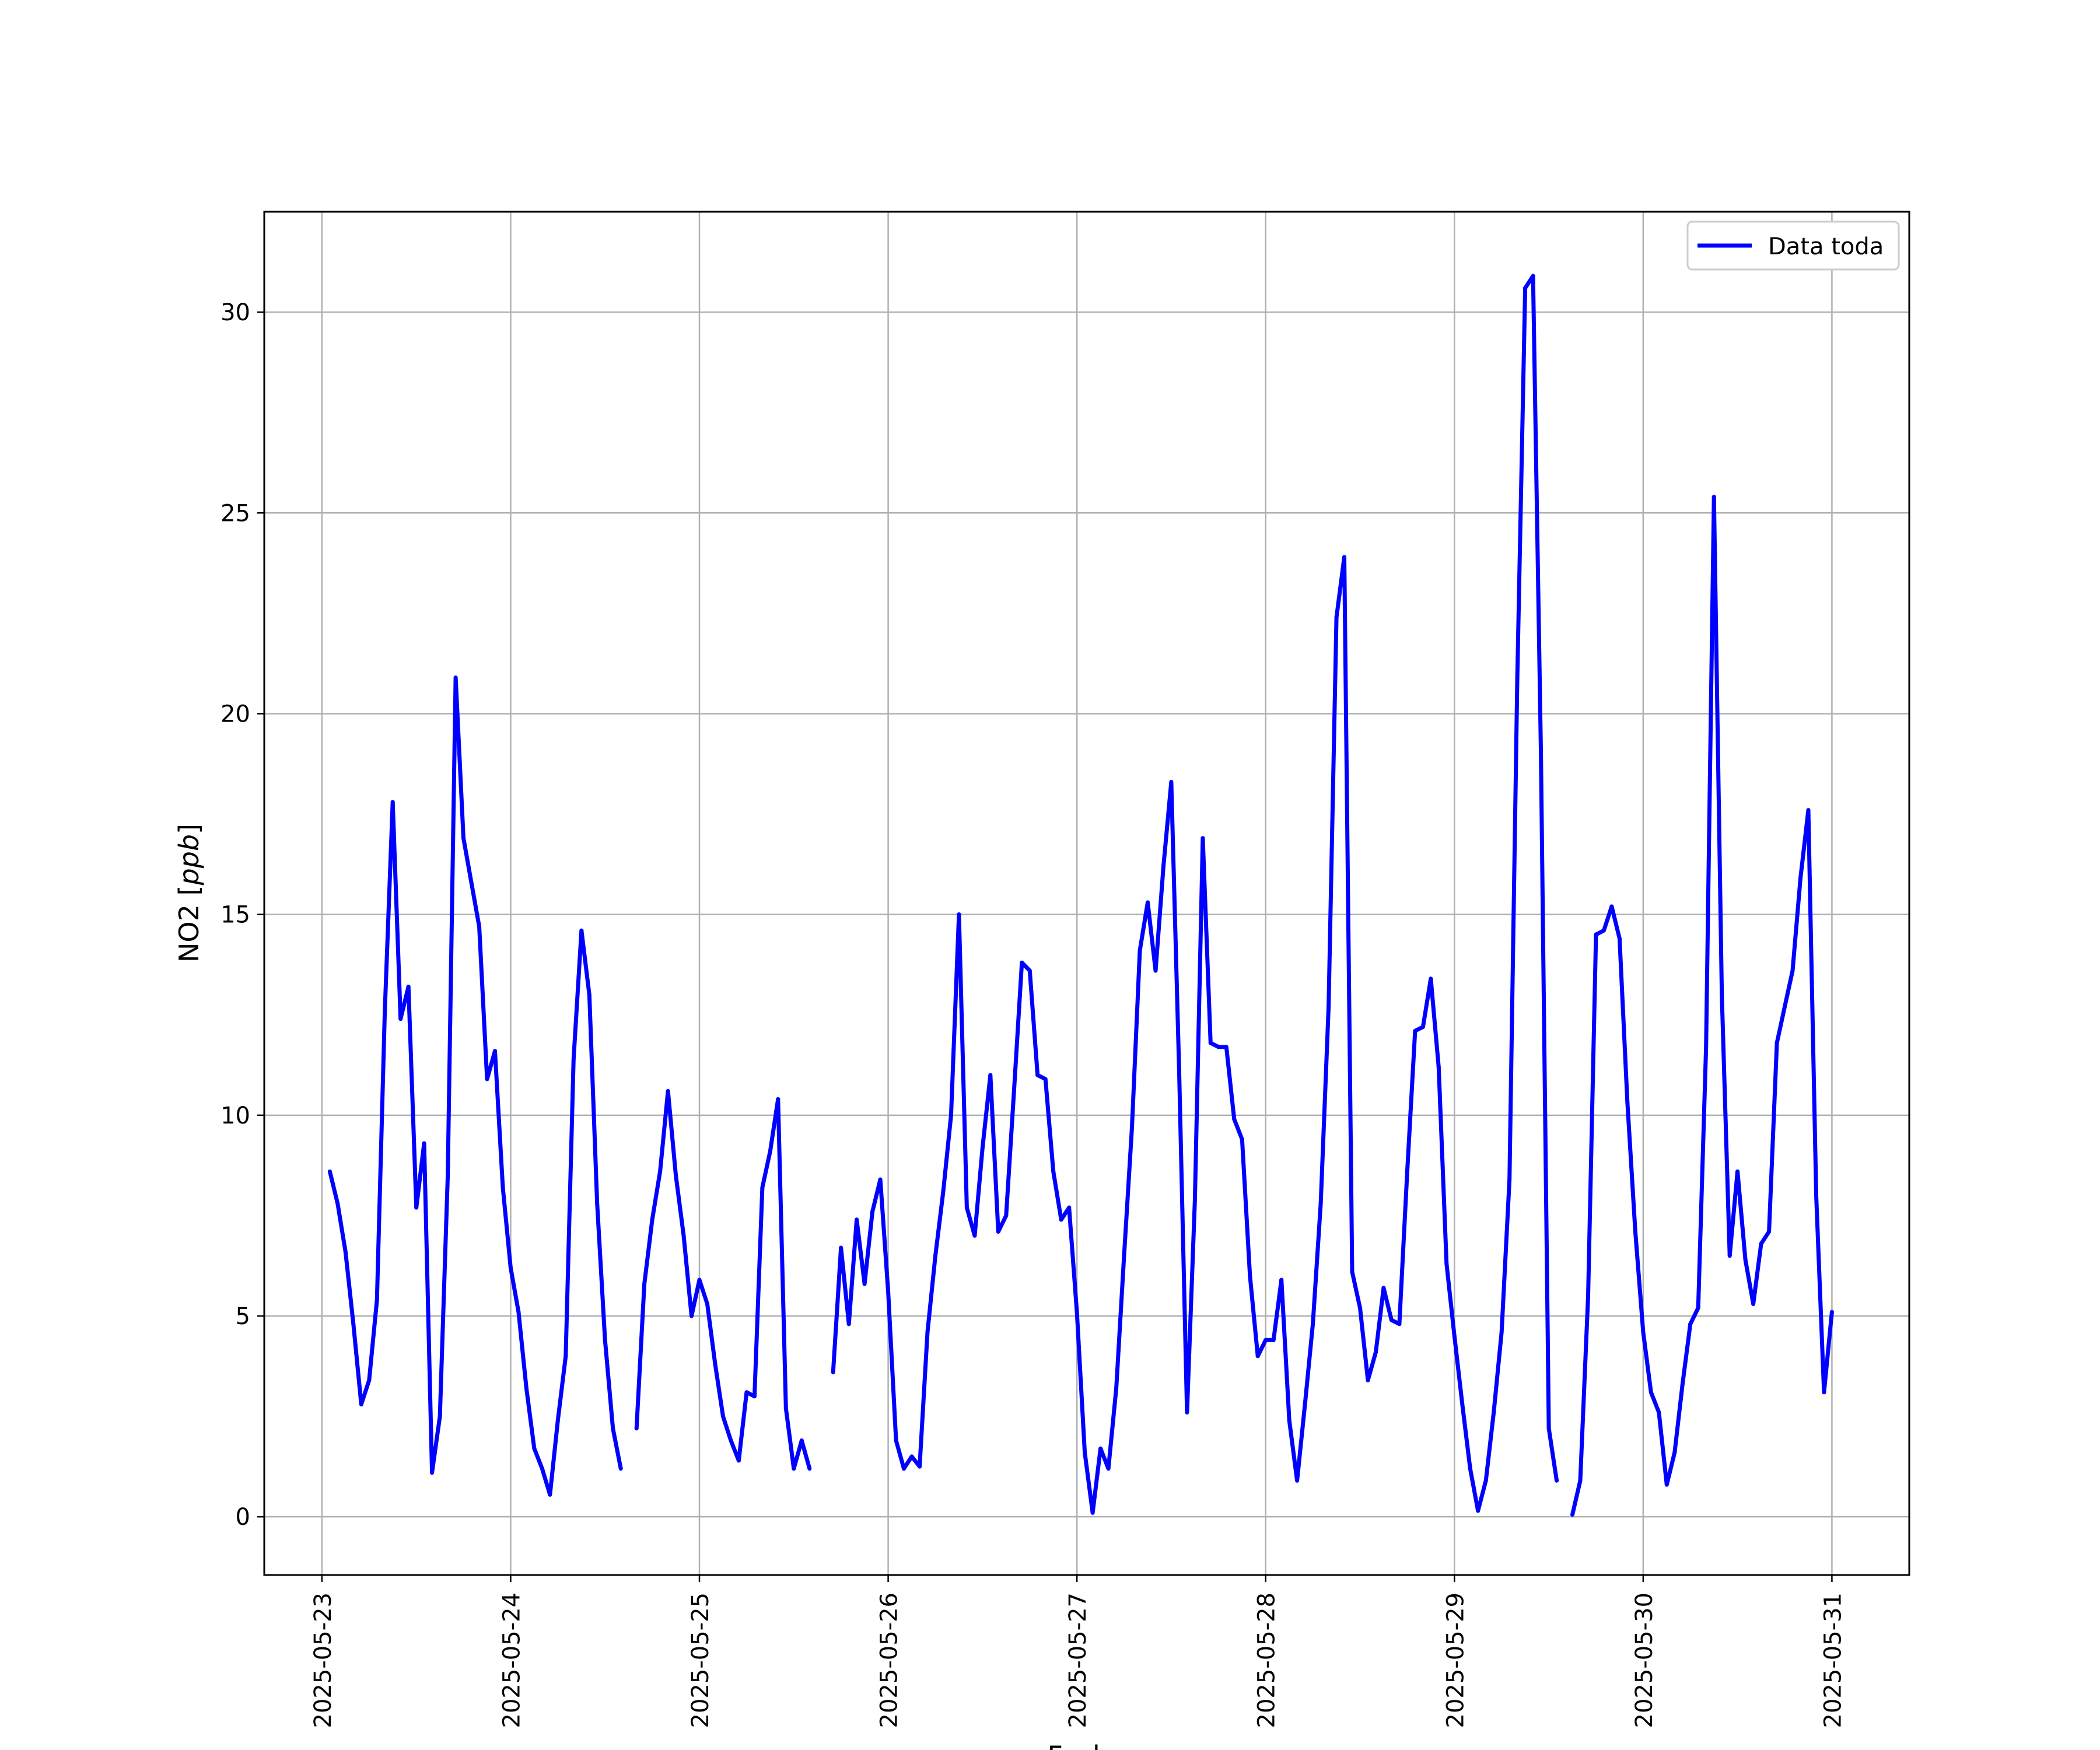  What do you see at coordinates (235, 714) in the screenshot?
I see `y-tick-label: 20` at bounding box center [235, 714].